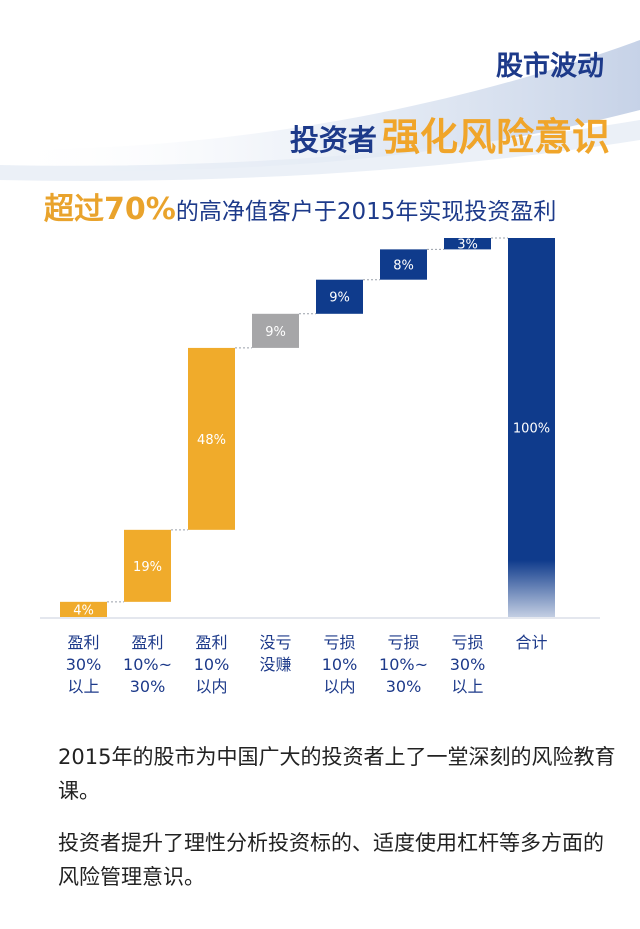  I want to click on category-label-3-line-2: 10%, so click(212, 664).